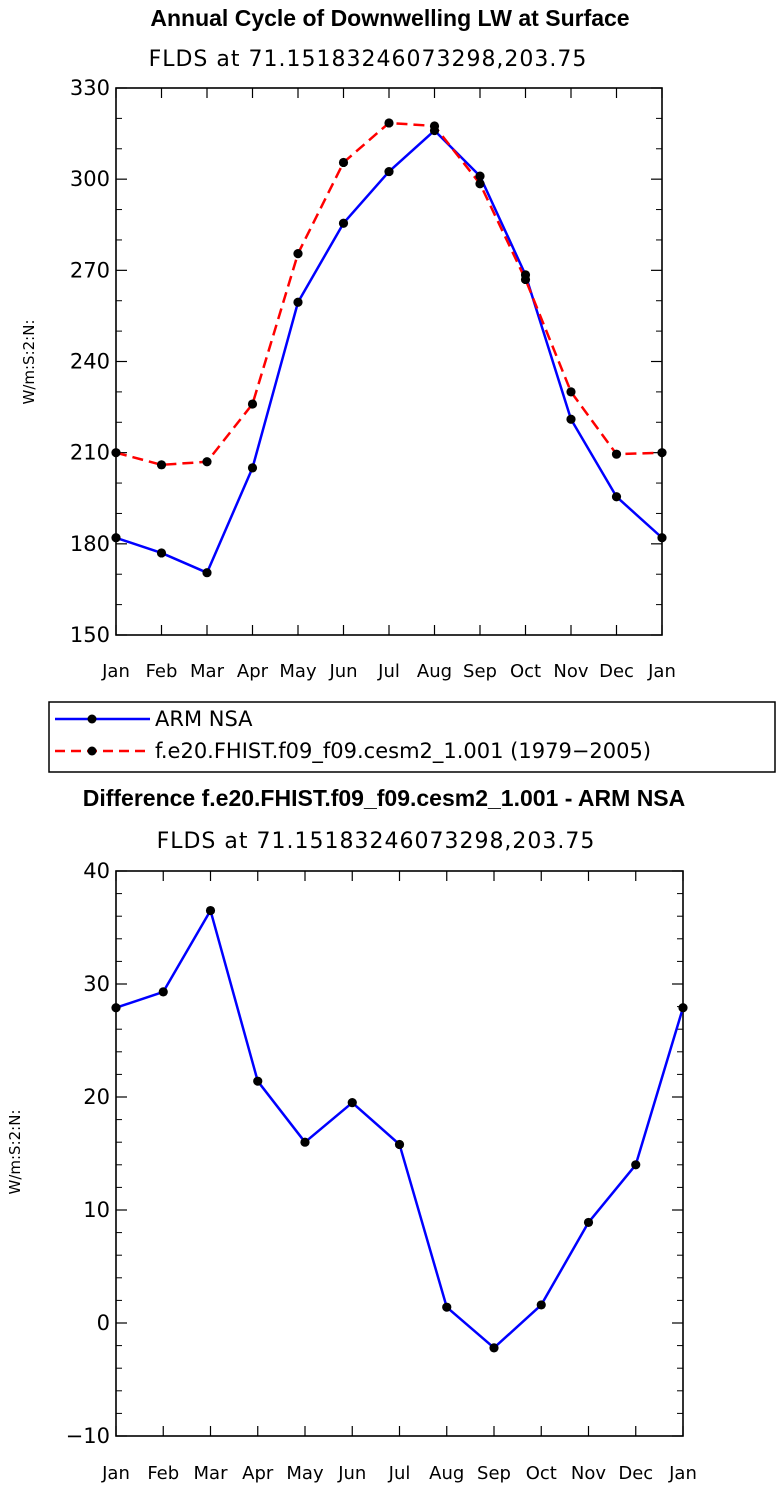 Image resolution: width=779 pixels, height=1490 pixels. I want to click on y-tick-label: 10, so click(96, 1210).